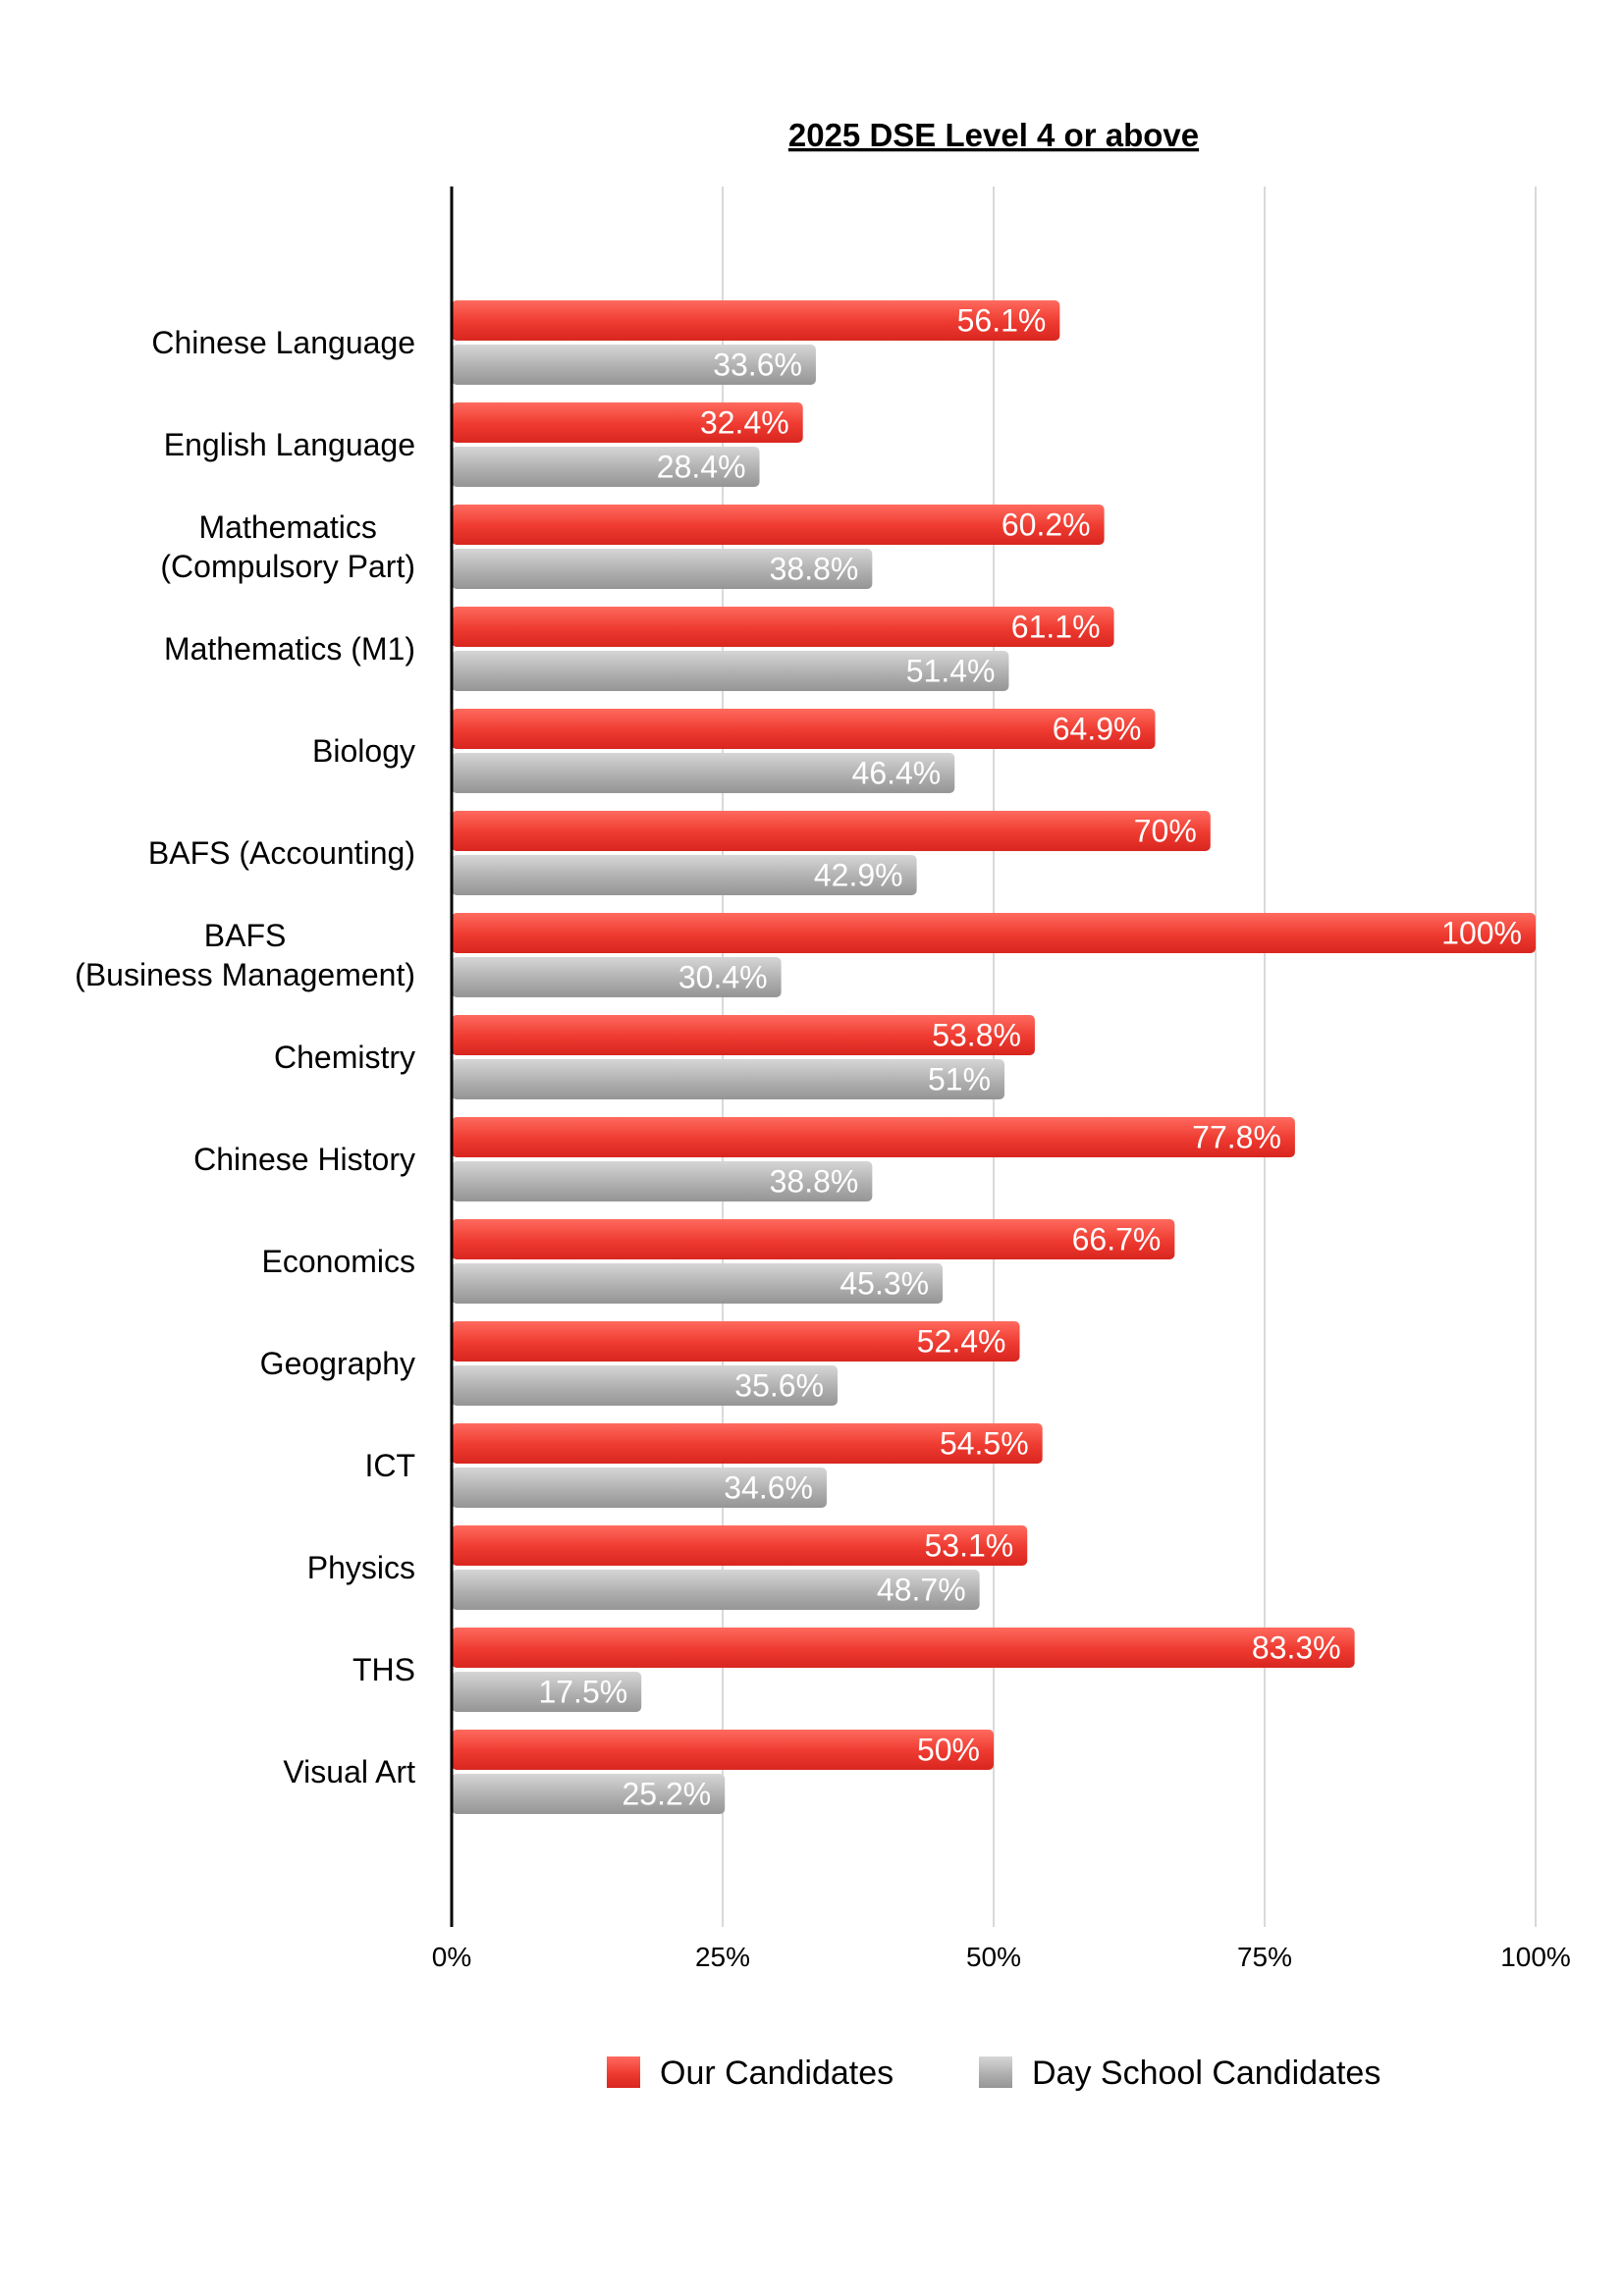 The image size is (1624, 2296). I want to click on category-label-line: BAFS (Accounting), so click(281, 853).